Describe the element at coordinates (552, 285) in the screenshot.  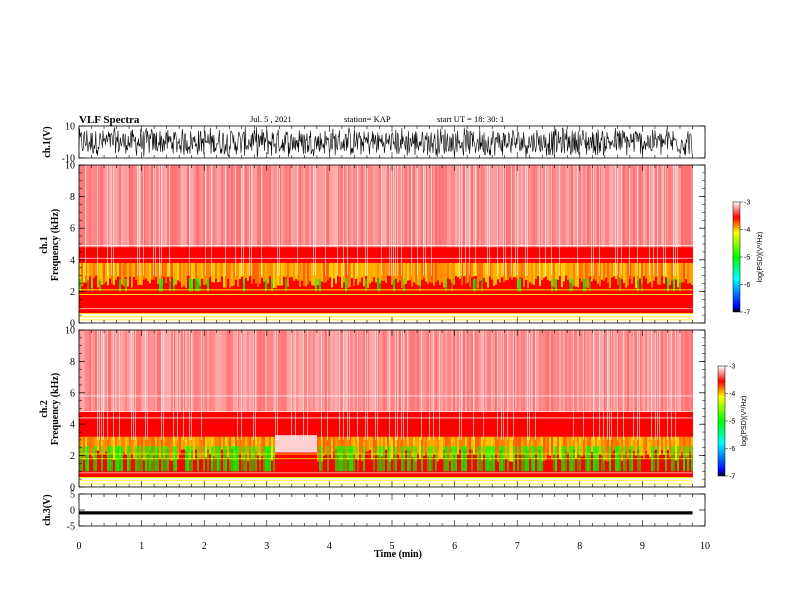
I see `ch1-spectrogram-high-psd` at that location.